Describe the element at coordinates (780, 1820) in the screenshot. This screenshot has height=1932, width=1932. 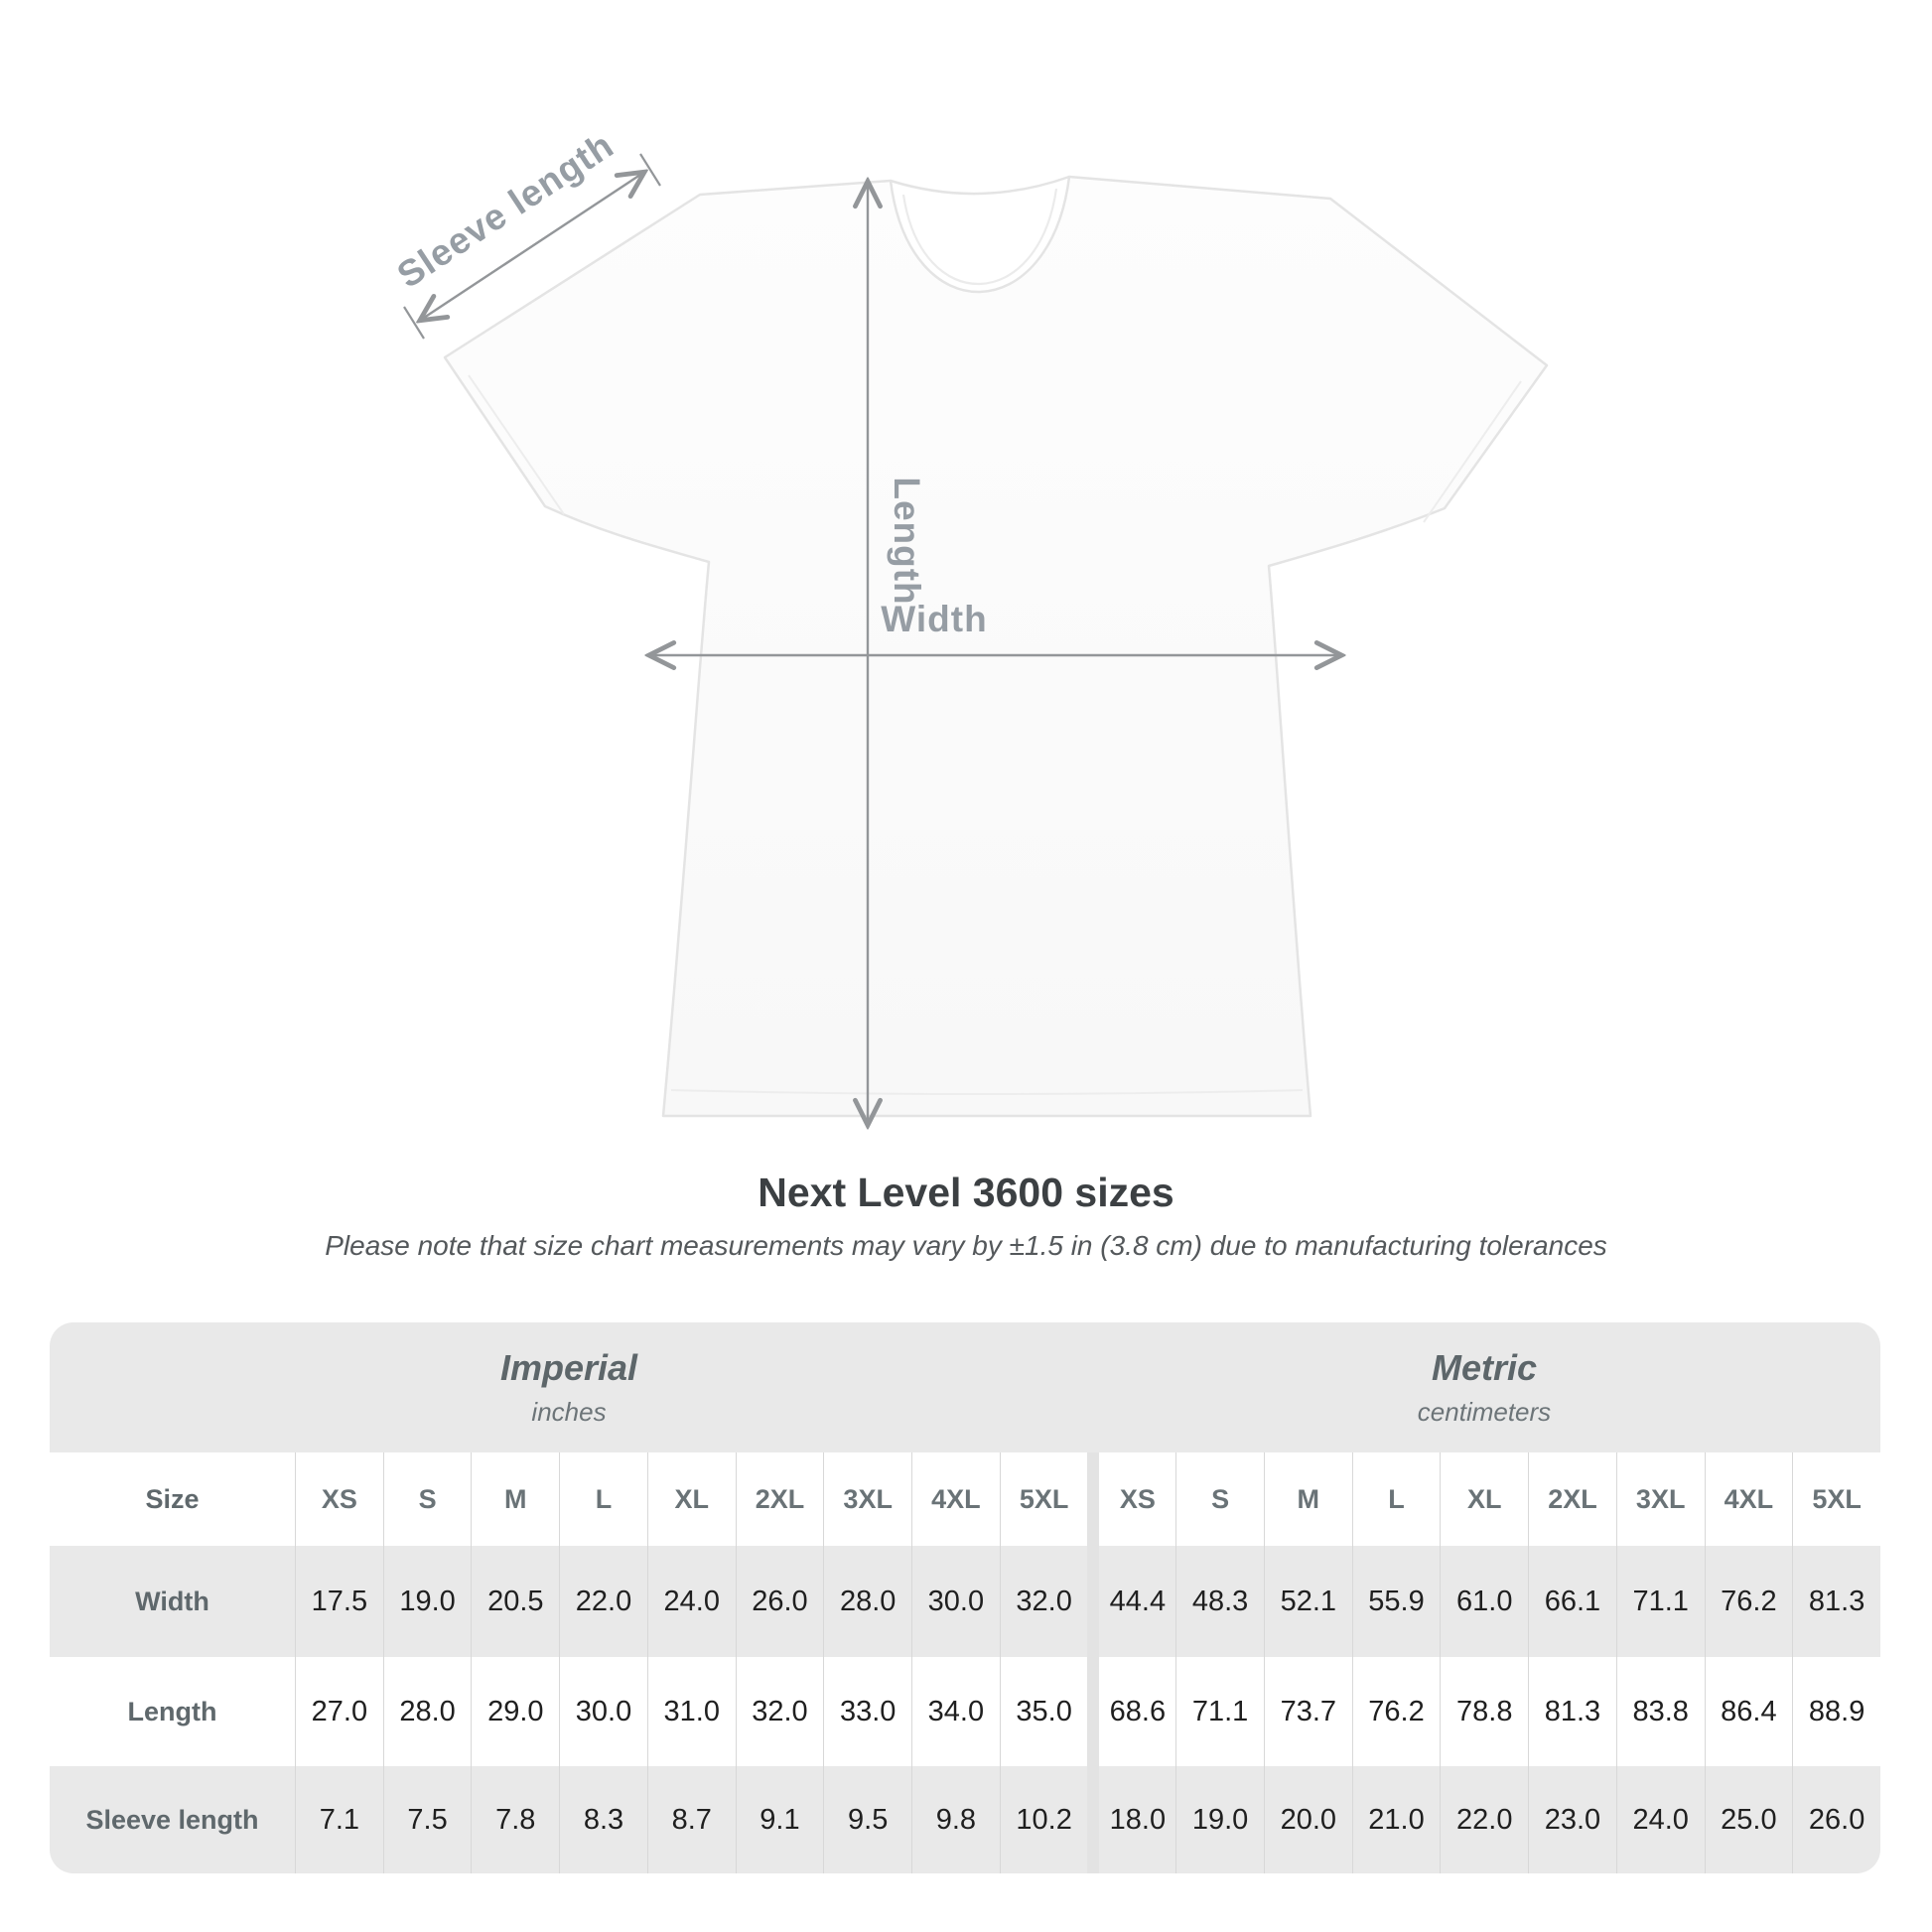
I see `value-cell: 9.1` at that location.